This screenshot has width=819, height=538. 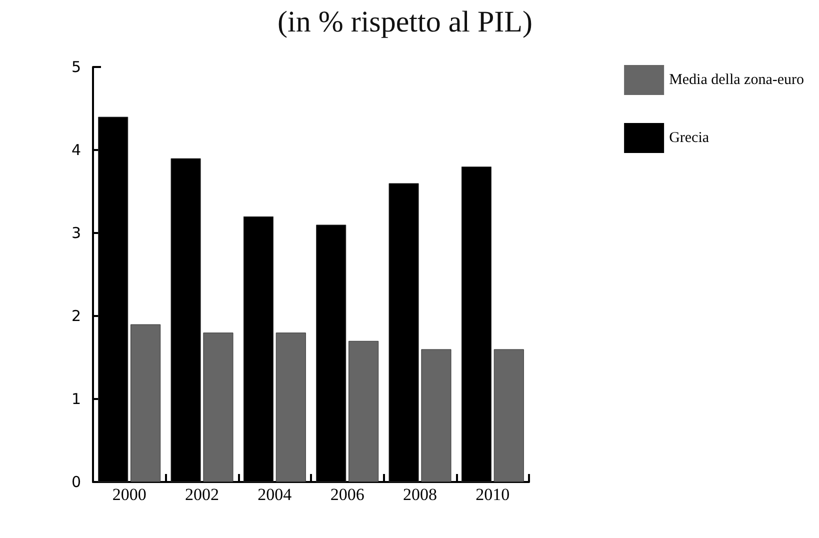 What do you see at coordinates (76, 399) in the screenshot?
I see `y-tick-label: 1` at bounding box center [76, 399].